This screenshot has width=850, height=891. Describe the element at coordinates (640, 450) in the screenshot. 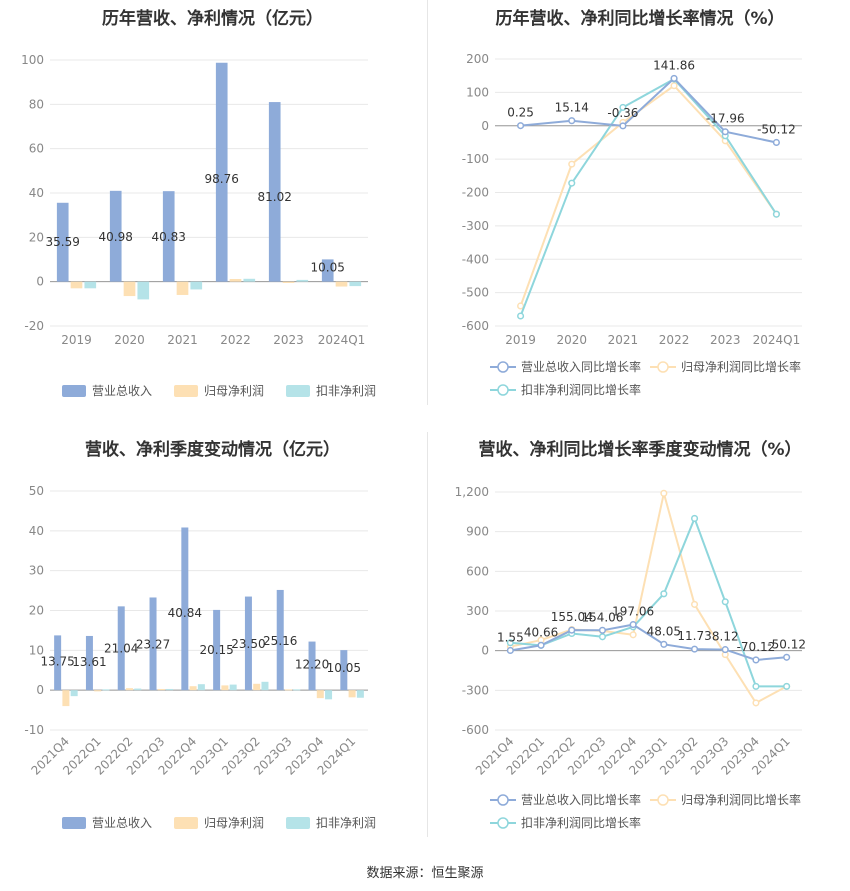

I see `chart-title: 营收、净利同比增长率季度变动情况（%）` at that location.